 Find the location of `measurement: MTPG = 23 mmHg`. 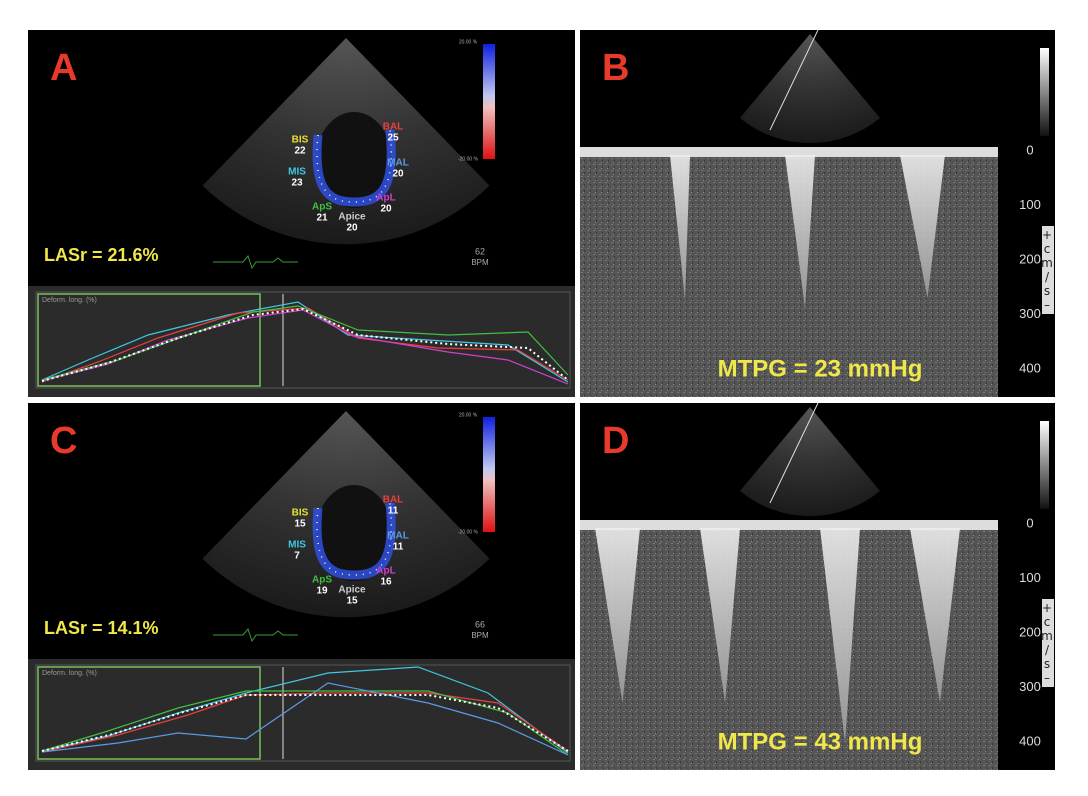

measurement: MTPG = 23 mmHg is located at coordinates (820, 368).